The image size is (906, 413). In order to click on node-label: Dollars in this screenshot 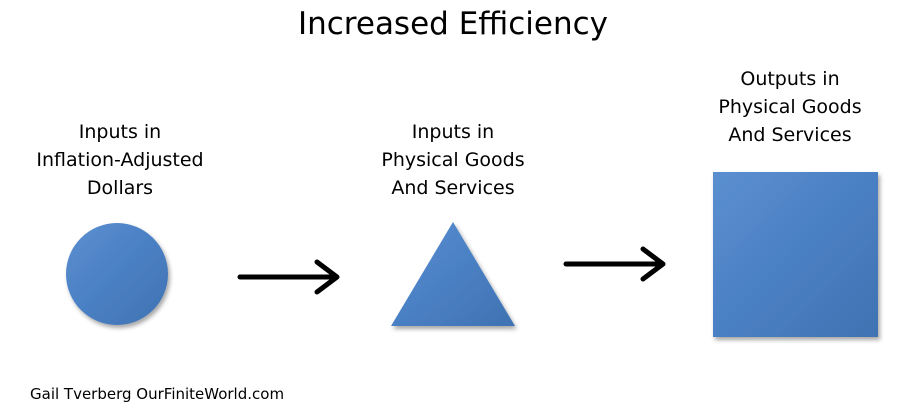, I will do `click(120, 188)`.